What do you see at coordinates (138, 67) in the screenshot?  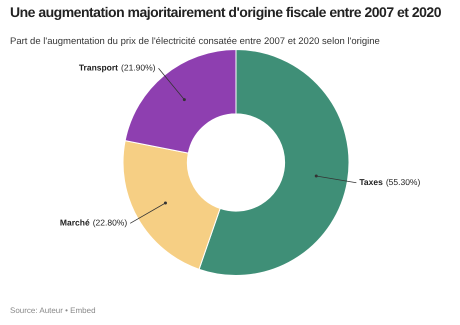 I see `data-label: (21.90%)` at bounding box center [138, 67].